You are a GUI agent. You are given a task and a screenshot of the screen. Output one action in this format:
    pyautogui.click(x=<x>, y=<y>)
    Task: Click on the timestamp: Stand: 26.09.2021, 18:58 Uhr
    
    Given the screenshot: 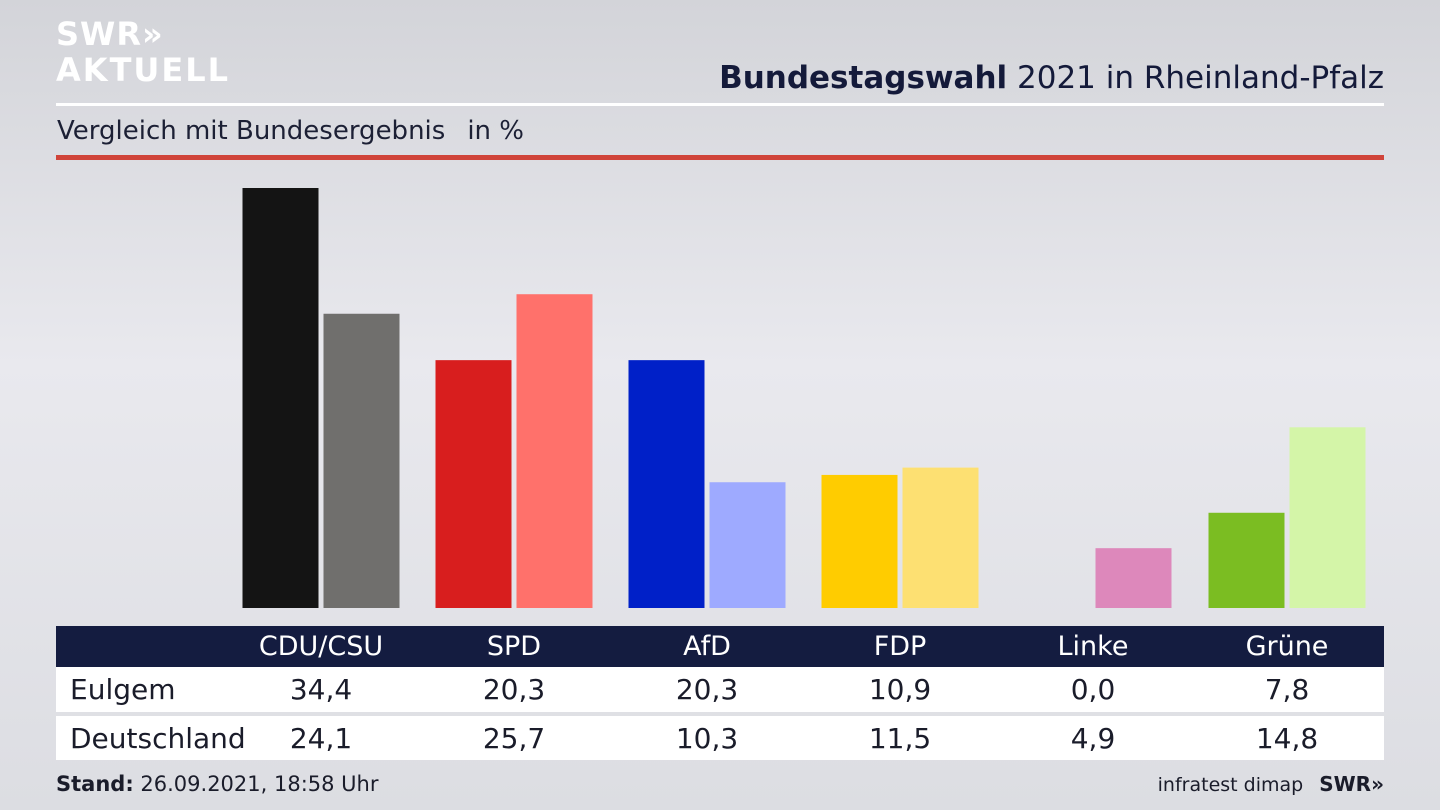 What is the action you would take?
    pyautogui.click(x=217, y=784)
    